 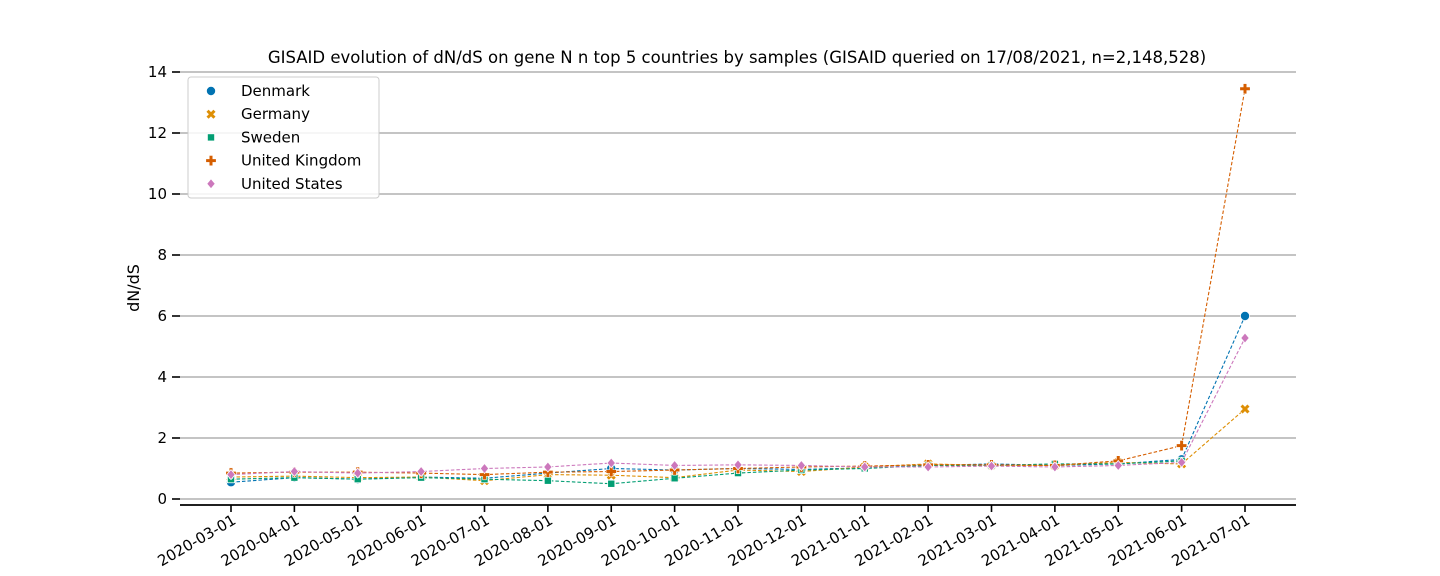 What do you see at coordinates (157, 72) in the screenshot?
I see `y-tick-label: 14` at bounding box center [157, 72].